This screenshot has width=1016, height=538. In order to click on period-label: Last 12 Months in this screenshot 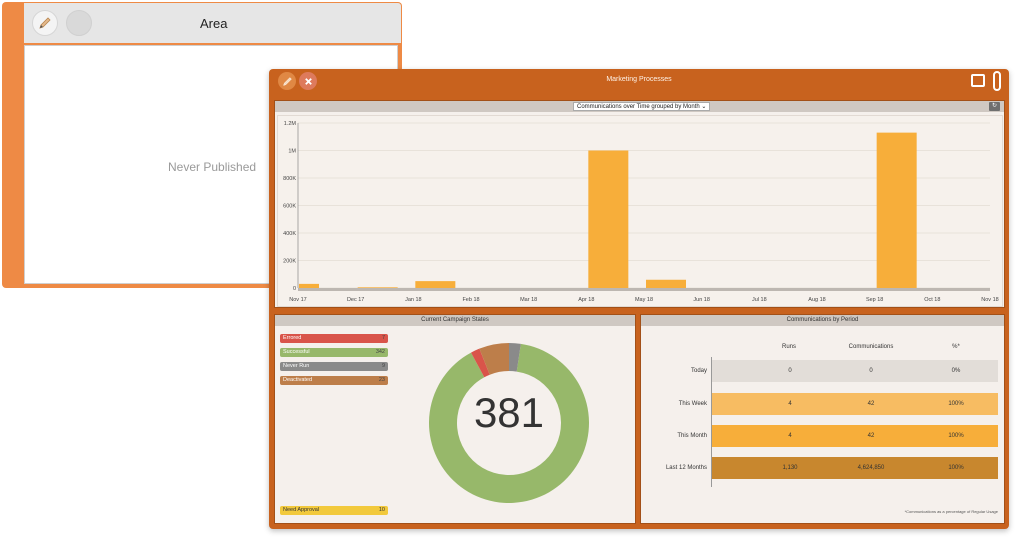, I will do `click(686, 468)`.